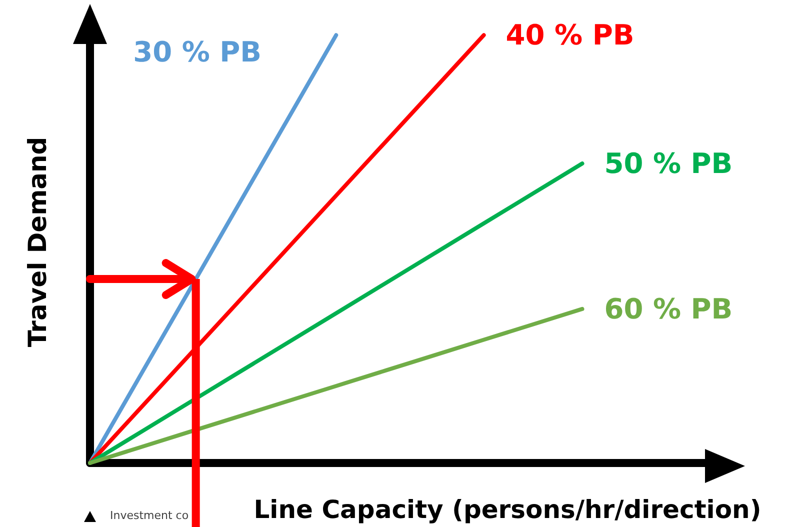  Describe the element at coordinates (149, 515) in the screenshot. I see `text: Investment co` at that location.